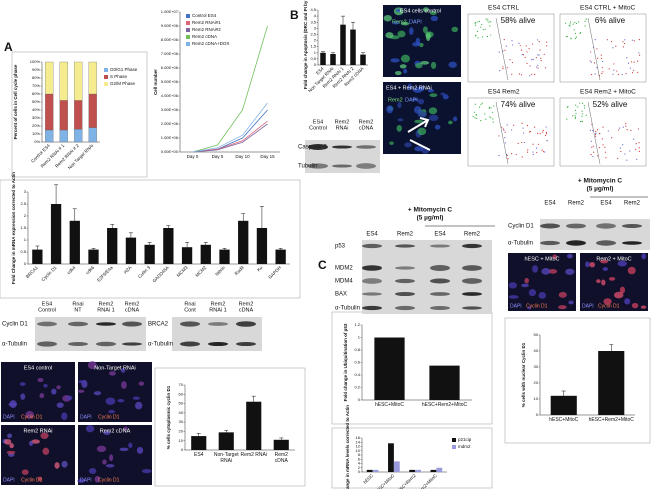  Describe the element at coordinates (204, 36) in the screenshot. I see `legend-label: Rem2 cDNA` at that location.